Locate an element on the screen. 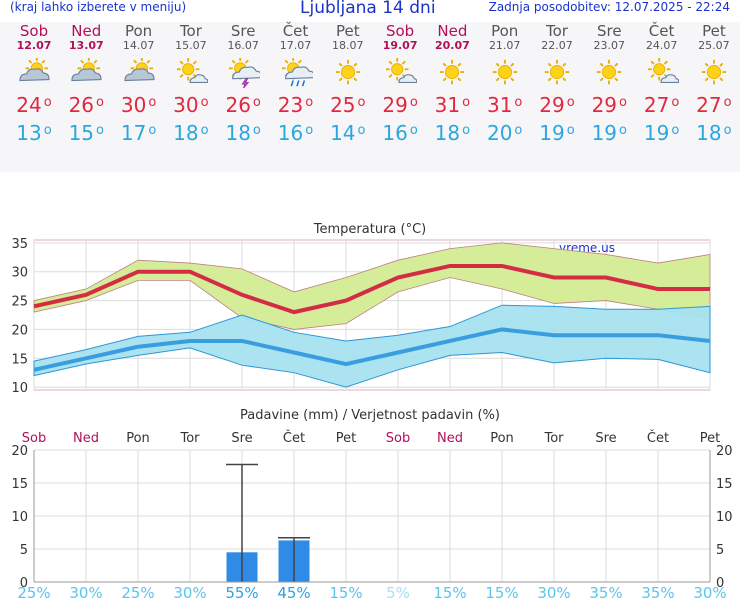 This screenshot has width=740, height=600. thunderstorm-icon is located at coordinates (245, 73).